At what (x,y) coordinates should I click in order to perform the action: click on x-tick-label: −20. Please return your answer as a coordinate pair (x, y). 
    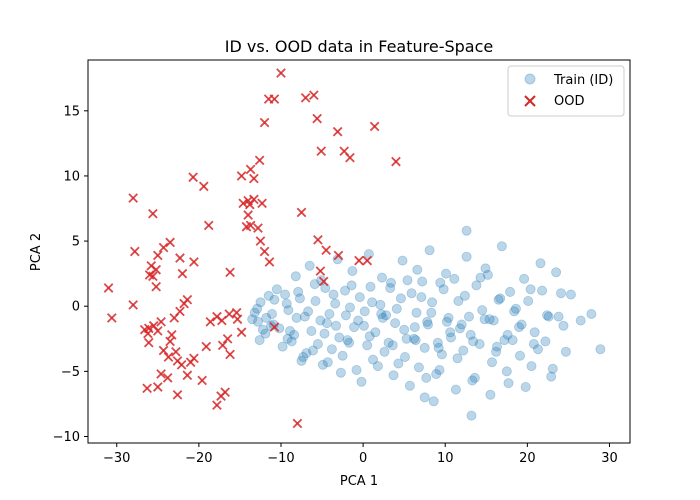
    Looking at the image, I should click on (198, 458).